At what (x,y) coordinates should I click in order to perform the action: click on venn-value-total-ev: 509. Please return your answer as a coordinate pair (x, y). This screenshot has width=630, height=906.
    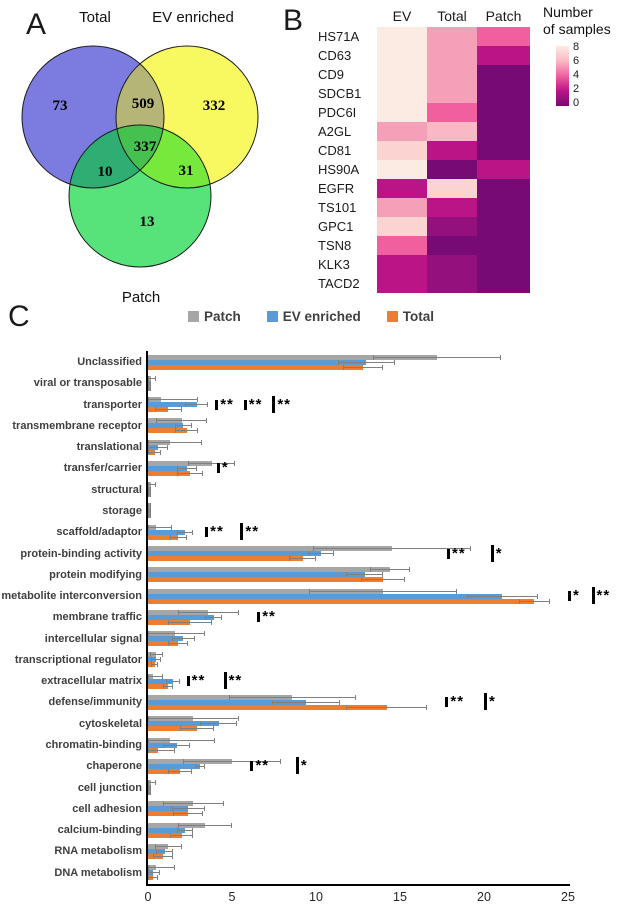
    Looking at the image, I should click on (143, 104).